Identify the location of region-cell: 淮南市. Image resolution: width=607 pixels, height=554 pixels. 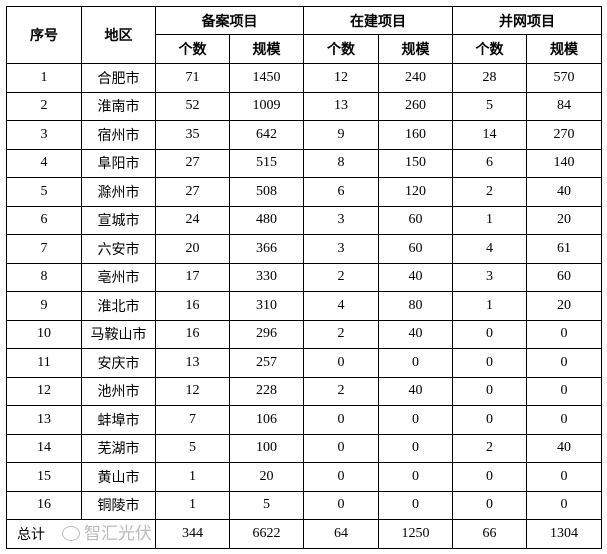
(118, 106).